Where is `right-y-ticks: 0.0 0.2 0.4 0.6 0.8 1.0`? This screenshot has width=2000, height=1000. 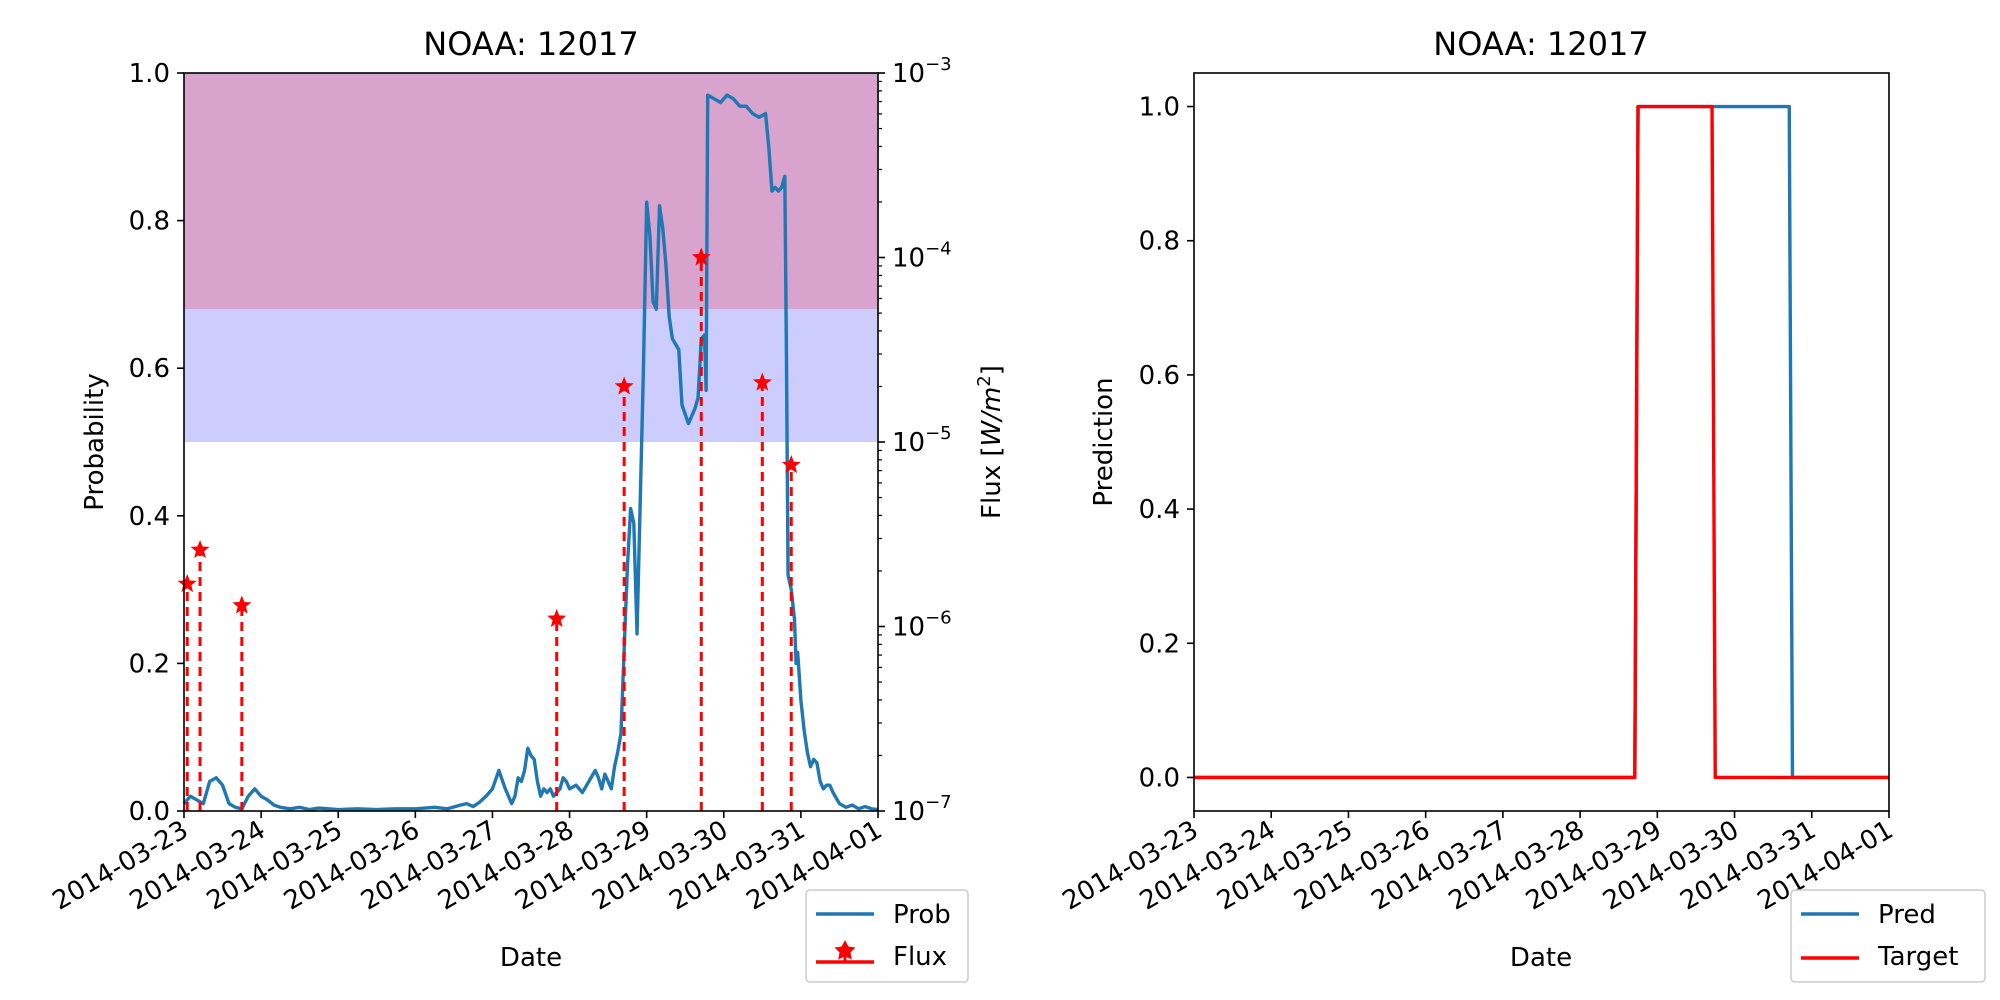 right-y-ticks: 0.0 0.2 0.4 0.6 0.8 1.0 is located at coordinates (1166, 443).